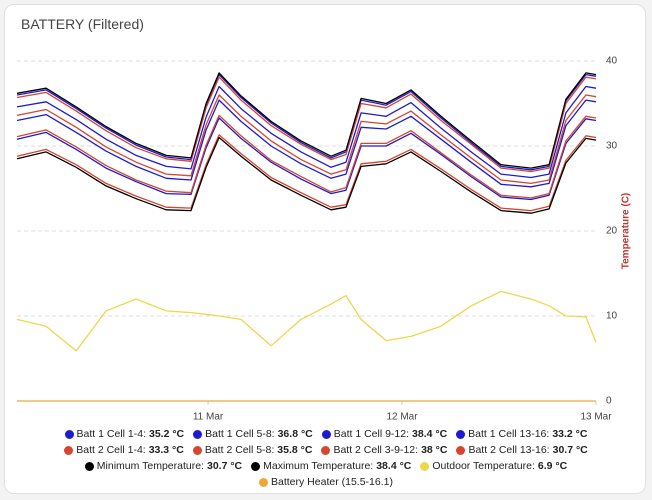 The width and height of the screenshot is (652, 500). Describe the element at coordinates (483, 466) in the screenshot. I see `legend-label: Outdoor Temperature:` at that location.